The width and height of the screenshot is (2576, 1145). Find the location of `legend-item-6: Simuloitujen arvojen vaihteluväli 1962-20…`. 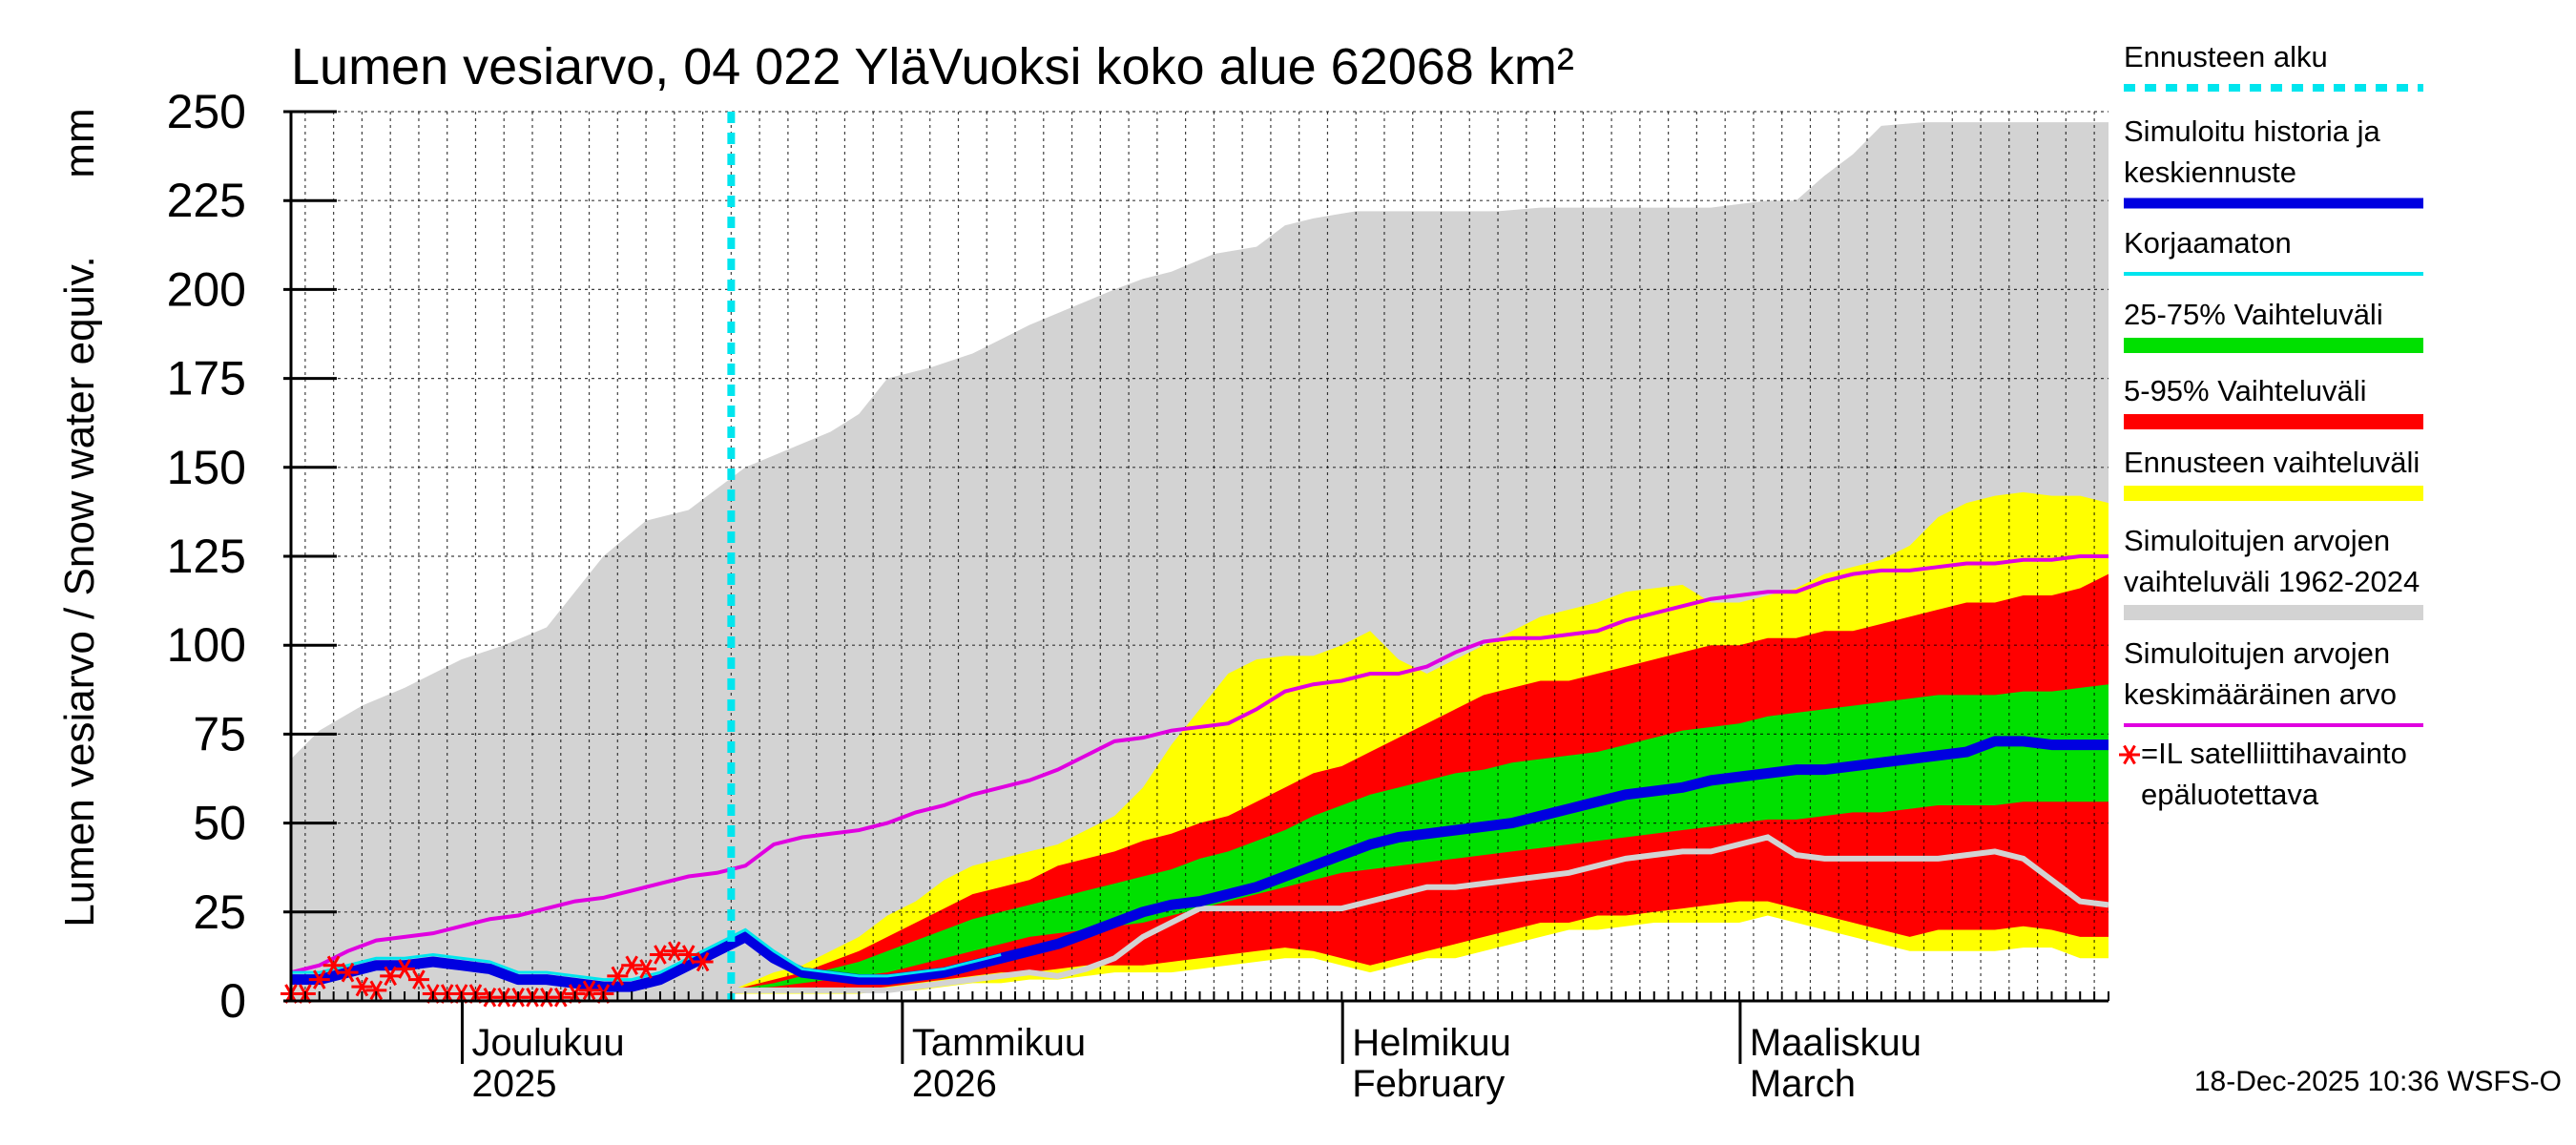

legend-item-6: Simuloitujen arvojen vaihteluväli 1962-20… is located at coordinates (2273, 572).